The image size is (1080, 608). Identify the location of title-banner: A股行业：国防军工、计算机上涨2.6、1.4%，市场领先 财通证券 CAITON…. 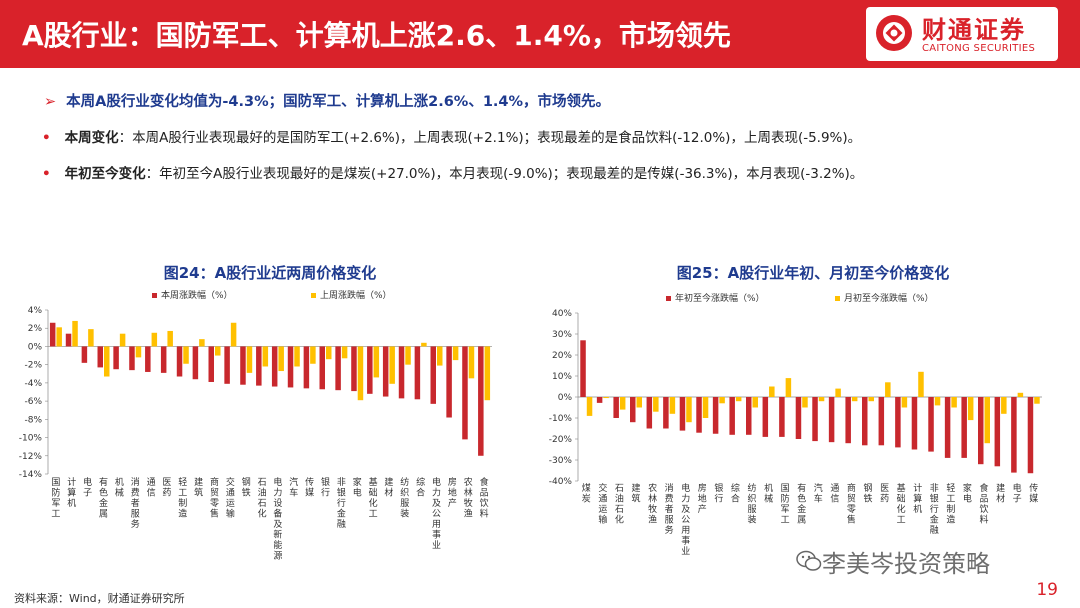
(540, 34).